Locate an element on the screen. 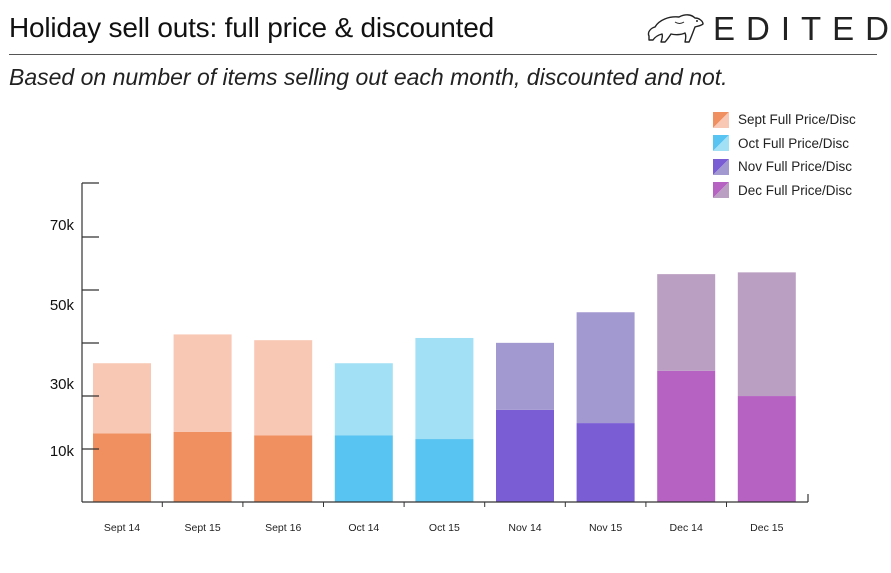 The image size is (891, 573). legend-item-sept: Sept Full Price/Disc is located at coordinates (798, 120).